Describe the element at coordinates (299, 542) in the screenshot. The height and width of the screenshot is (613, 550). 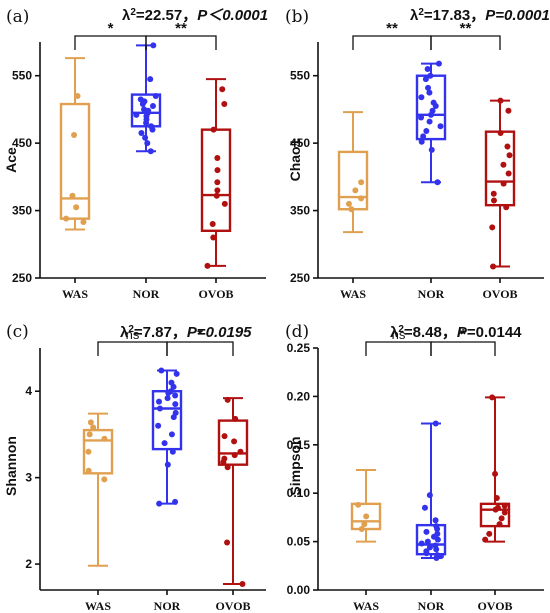
I see `y-tick-label: 0.05` at that location.